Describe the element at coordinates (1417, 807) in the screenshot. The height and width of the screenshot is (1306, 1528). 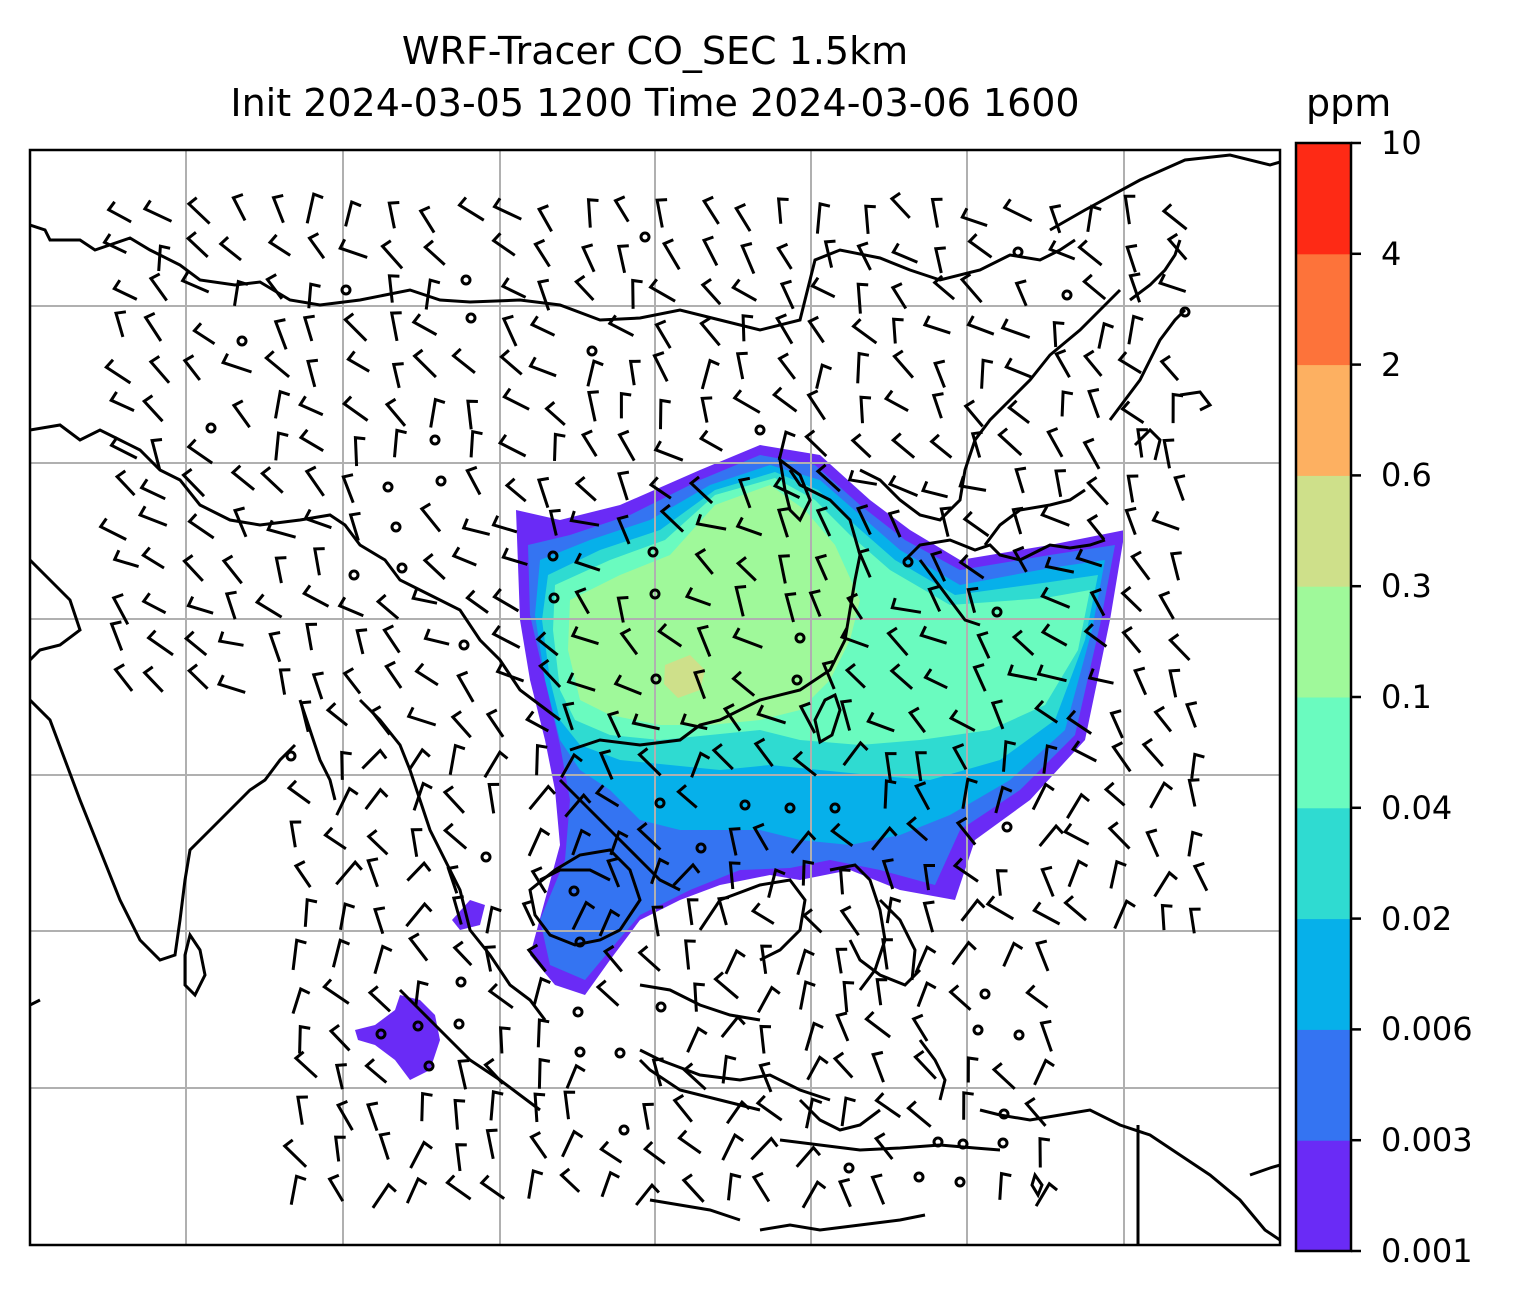
I see `colorbar-tick-label: 0.04` at that location.